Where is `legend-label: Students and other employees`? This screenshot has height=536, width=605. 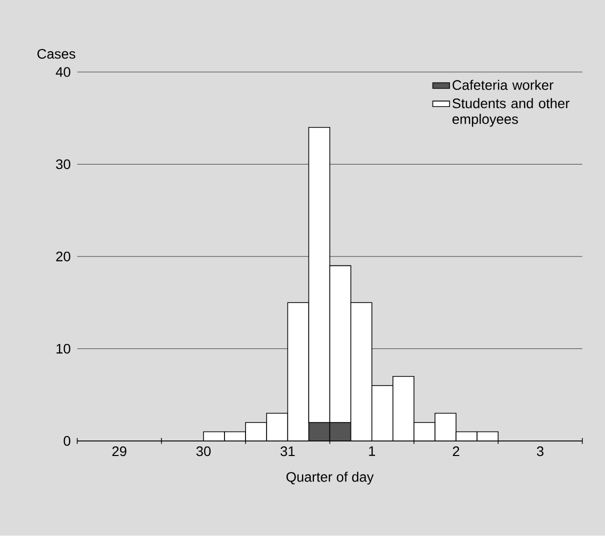 legend-label: Students and other employees is located at coordinates (511, 112).